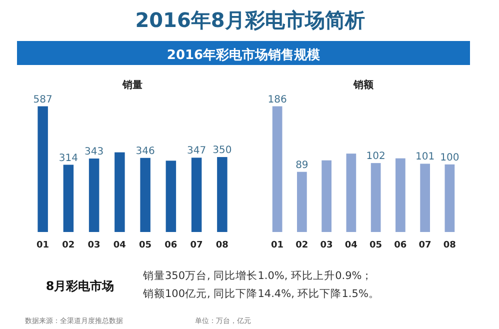  What do you see at coordinates (250, 20) in the screenshot?
I see `text: 2016年8月彩电市场简析` at bounding box center [250, 20].